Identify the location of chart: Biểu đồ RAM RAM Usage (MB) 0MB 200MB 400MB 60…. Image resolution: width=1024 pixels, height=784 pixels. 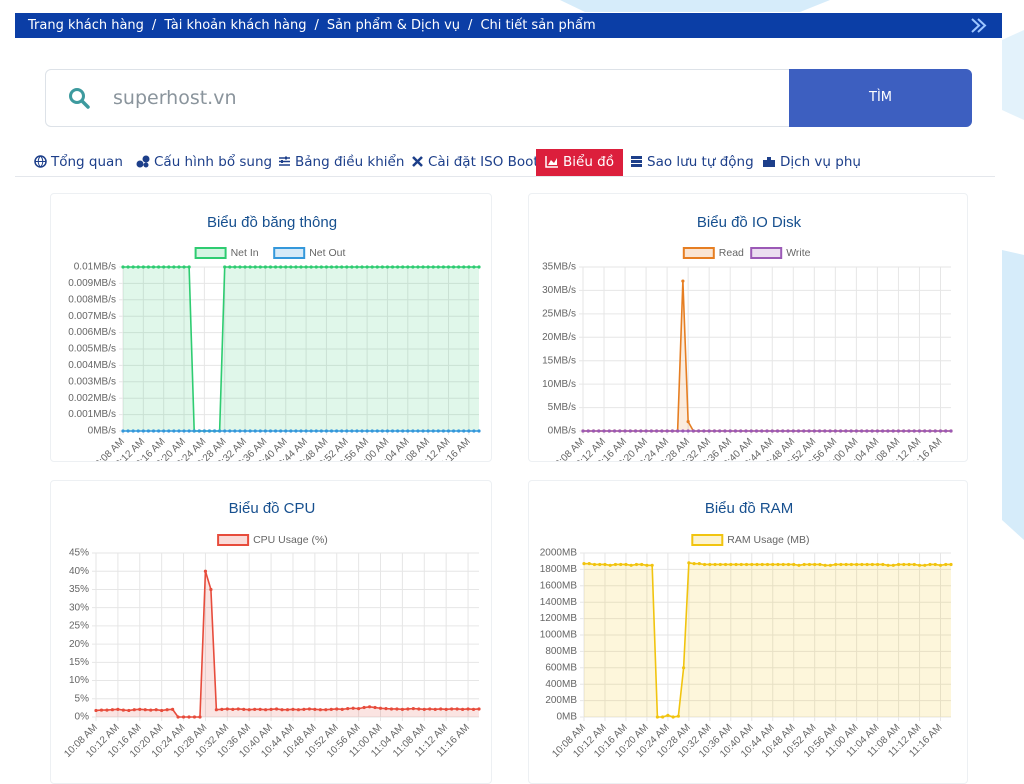
(746, 630).